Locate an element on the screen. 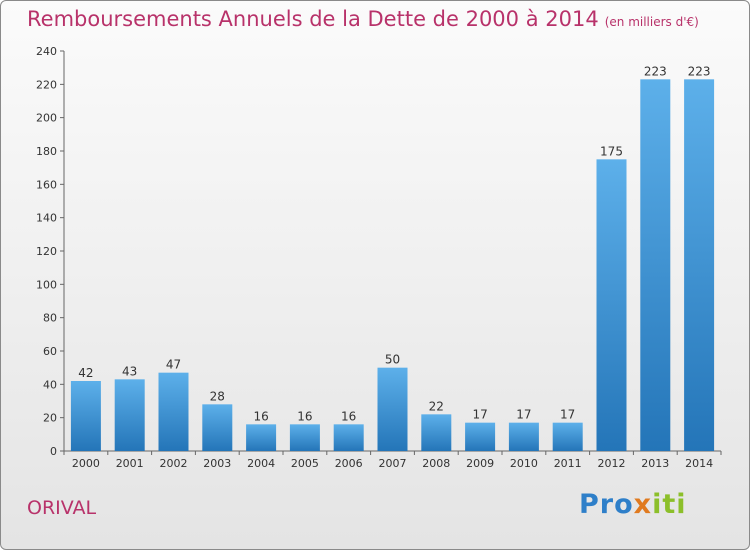  chart-subtitle: (en milliers d'€) is located at coordinates (651, 22).